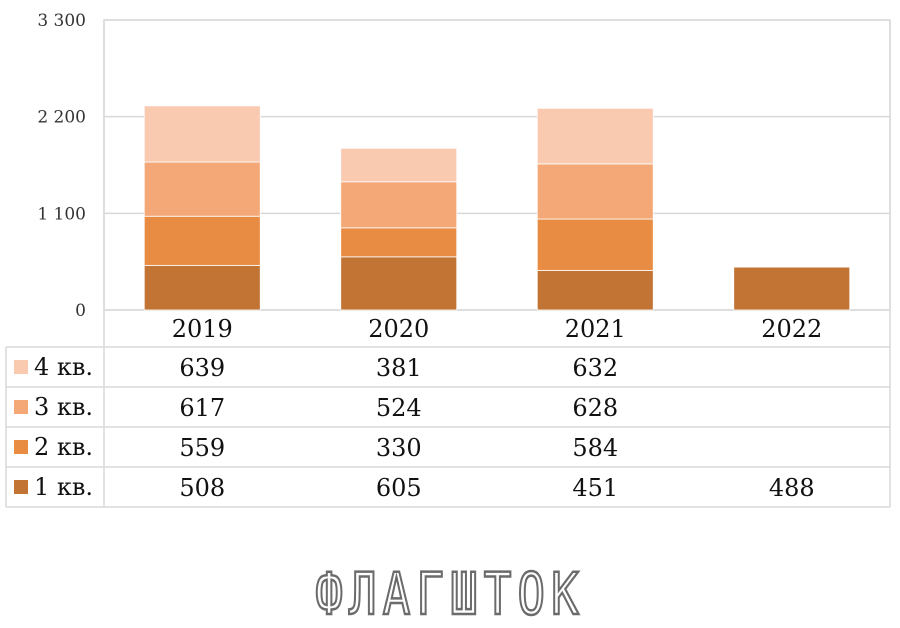  Describe the element at coordinates (63, 447) in the screenshot. I see `legend-label: 2 кв.` at that location.